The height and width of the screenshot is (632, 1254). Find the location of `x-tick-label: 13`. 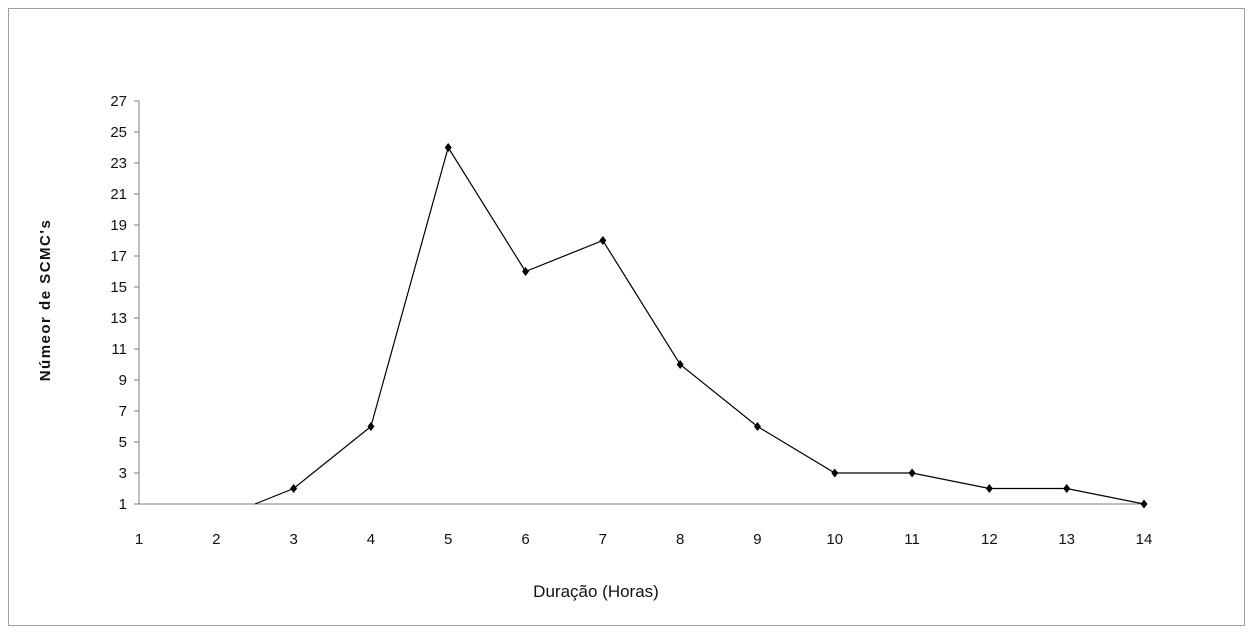

x-tick-label: 13 is located at coordinates (1066, 539).